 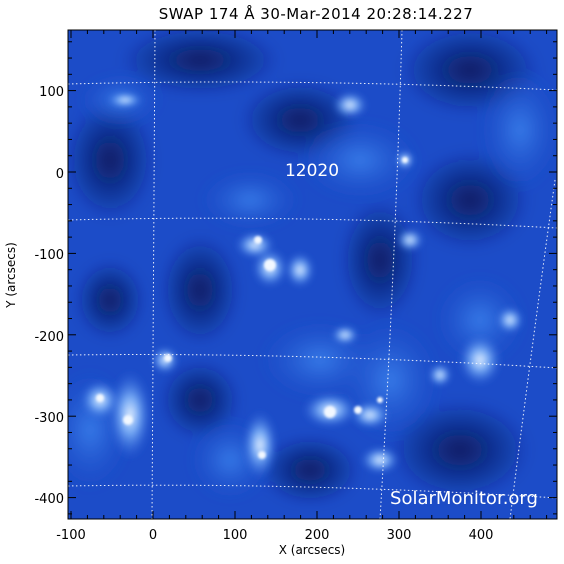 What do you see at coordinates (153, 535) in the screenshot?
I see `x-tick-label: 0` at bounding box center [153, 535].